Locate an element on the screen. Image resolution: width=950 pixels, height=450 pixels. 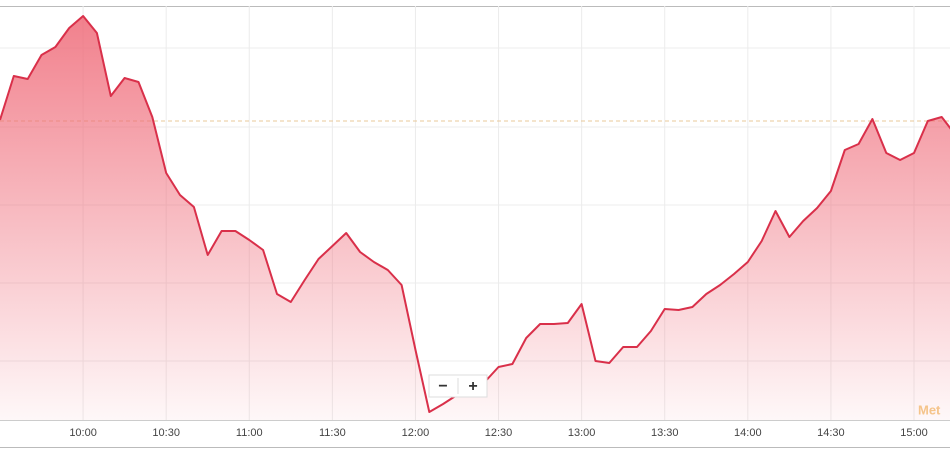
watermark: Met is located at coordinates (929, 409).